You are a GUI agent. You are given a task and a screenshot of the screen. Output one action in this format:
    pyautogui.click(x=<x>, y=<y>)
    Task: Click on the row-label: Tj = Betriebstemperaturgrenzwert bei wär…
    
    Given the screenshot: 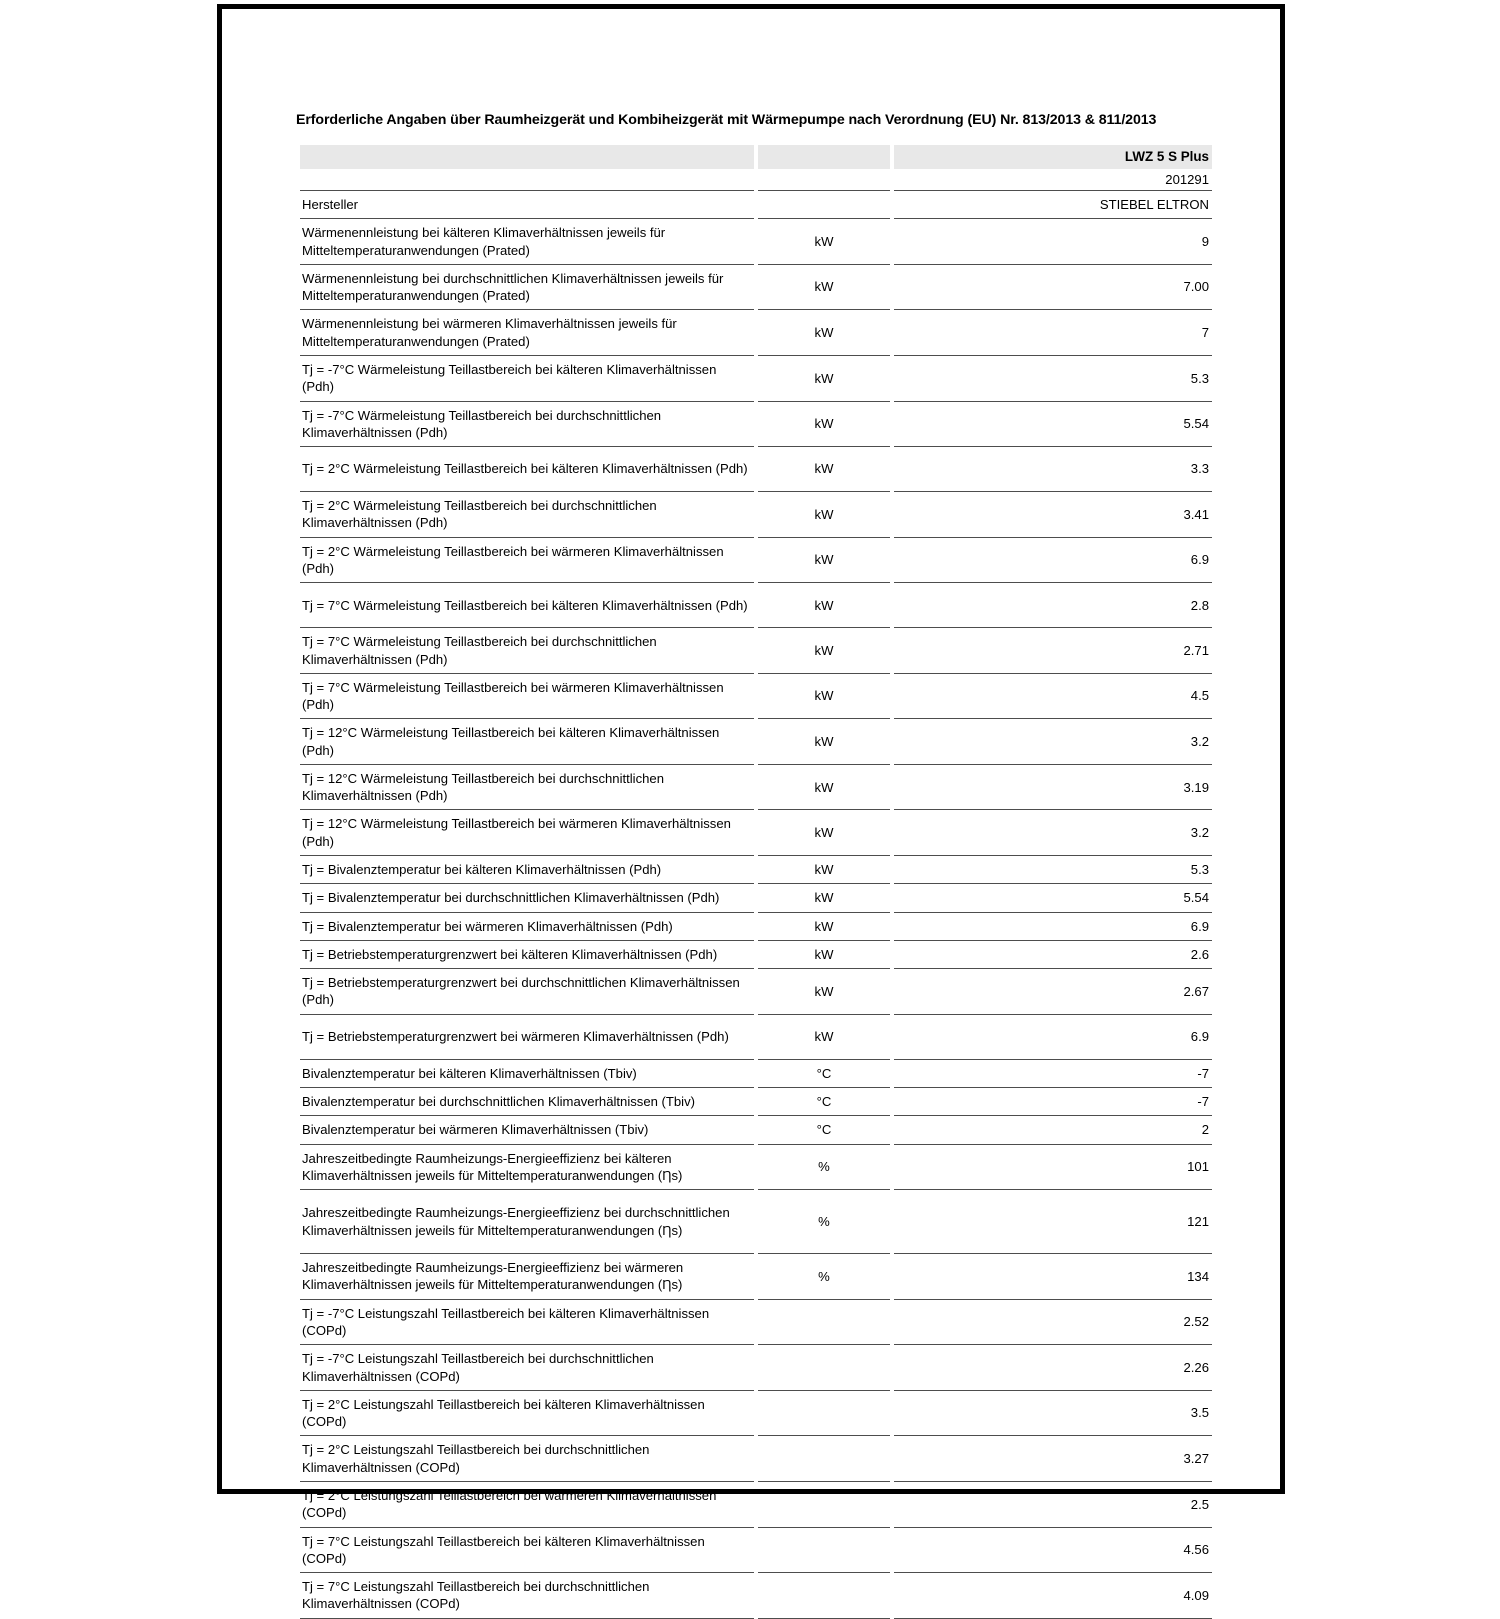 What is the action you would take?
    pyautogui.click(x=527, y=1037)
    